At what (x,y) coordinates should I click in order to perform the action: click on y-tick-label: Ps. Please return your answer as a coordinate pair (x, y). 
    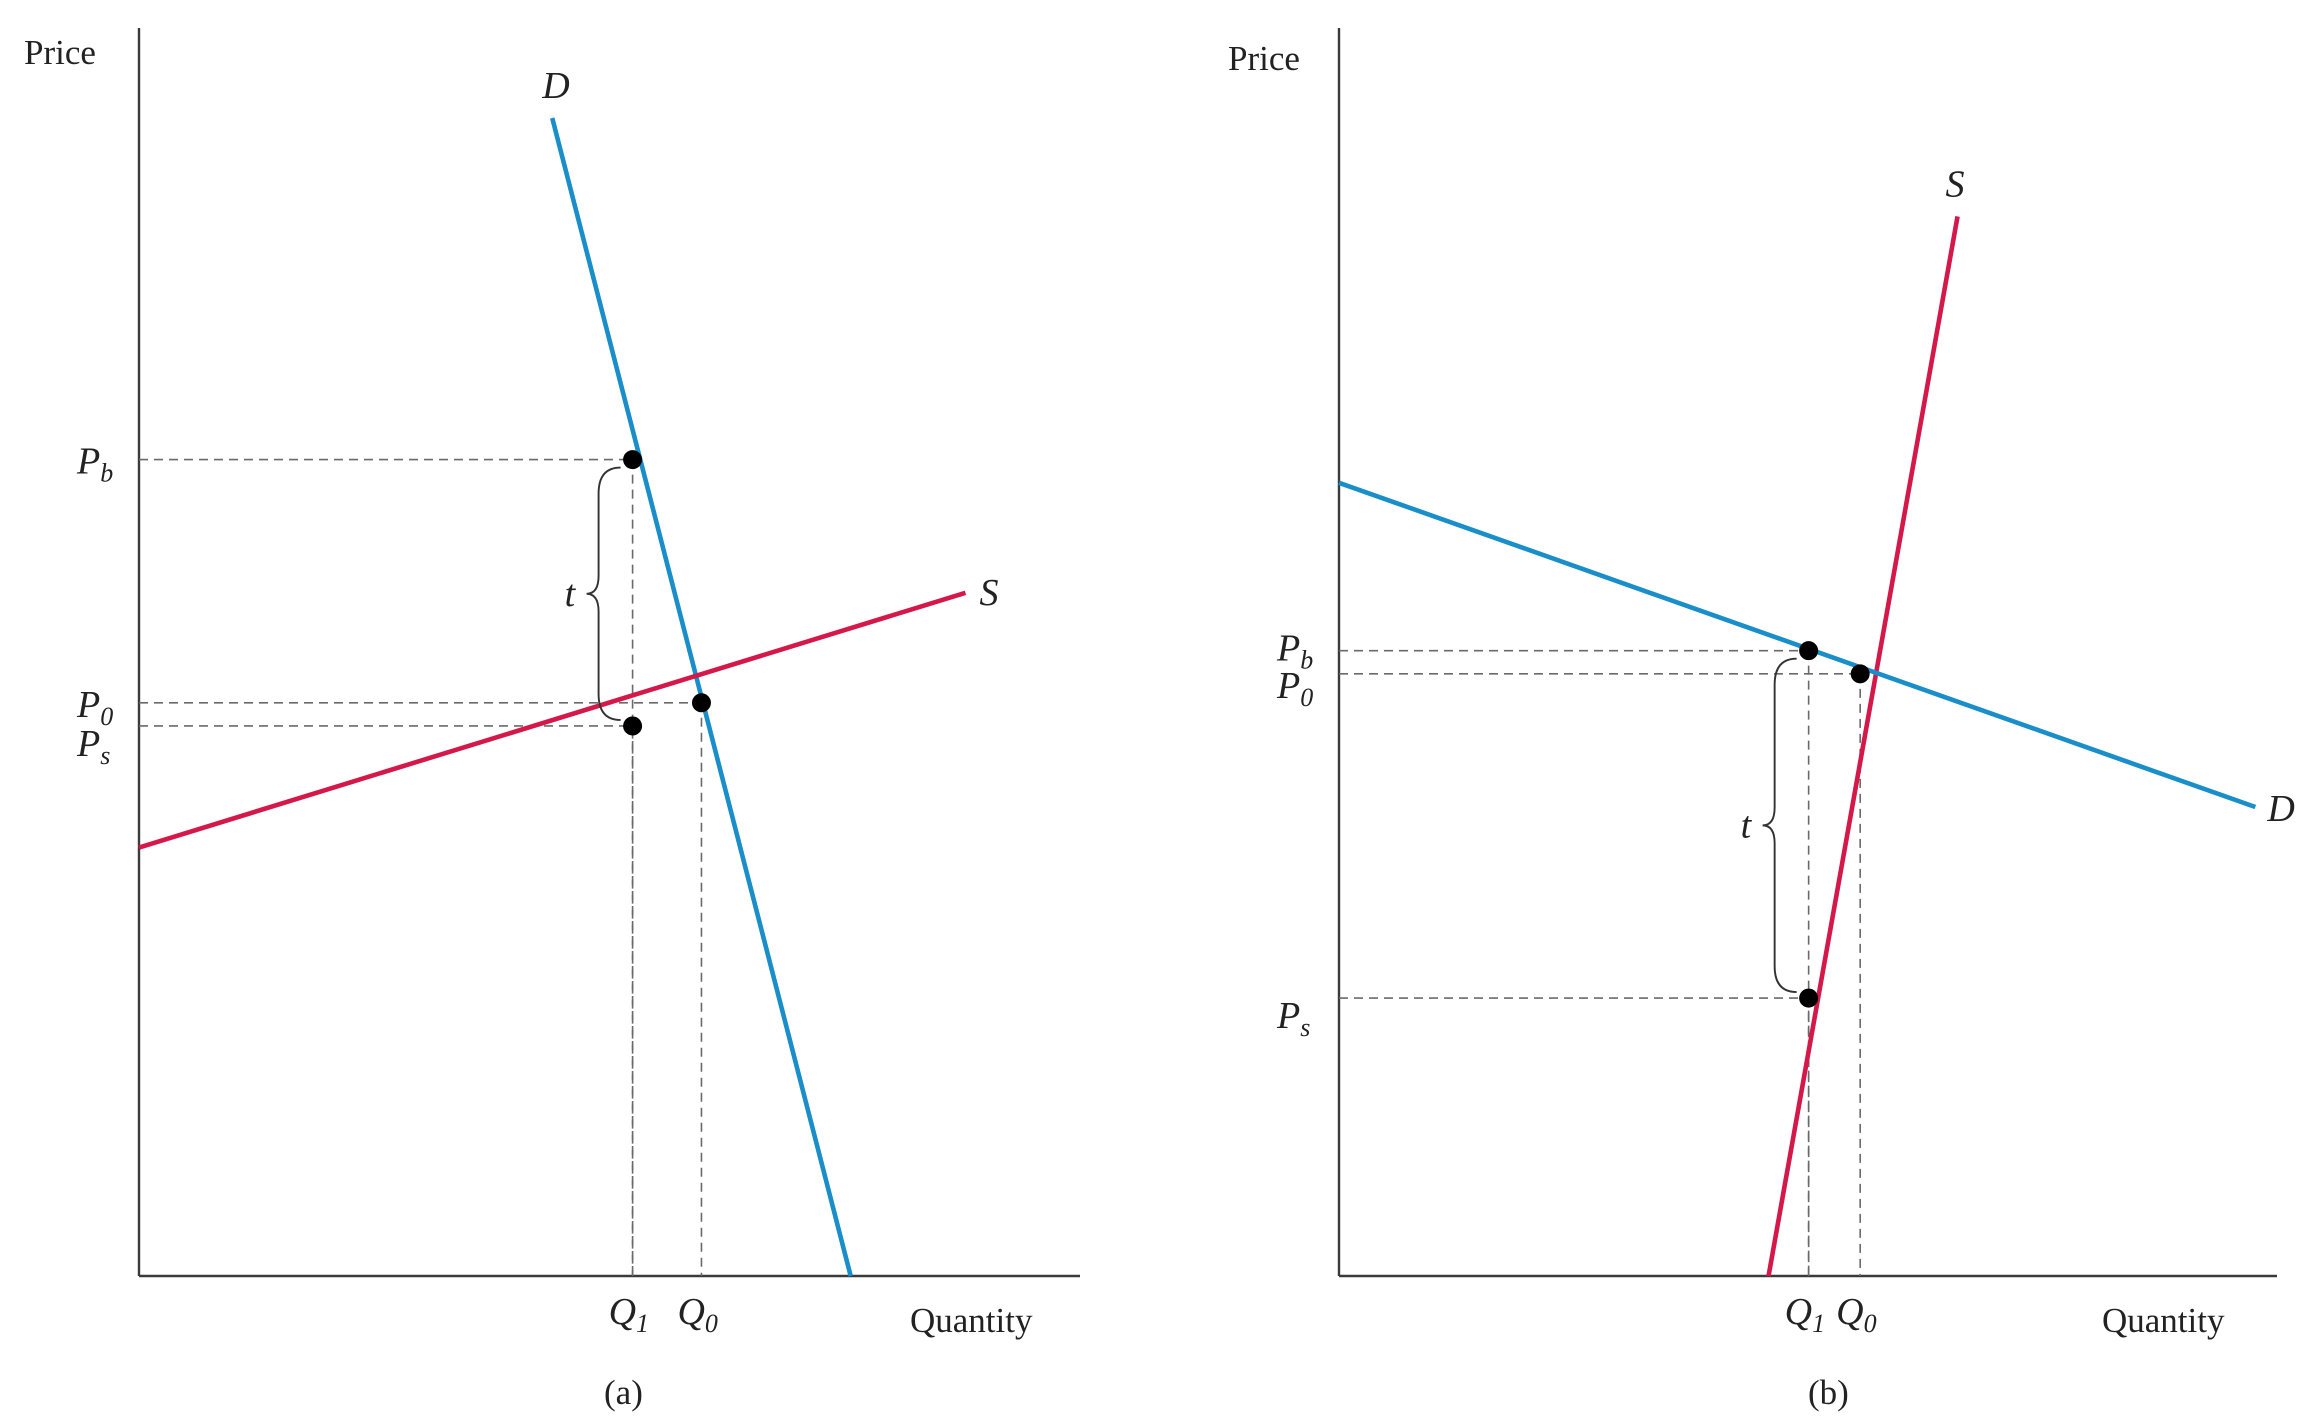
    Looking at the image, I should click on (1293, 1018).